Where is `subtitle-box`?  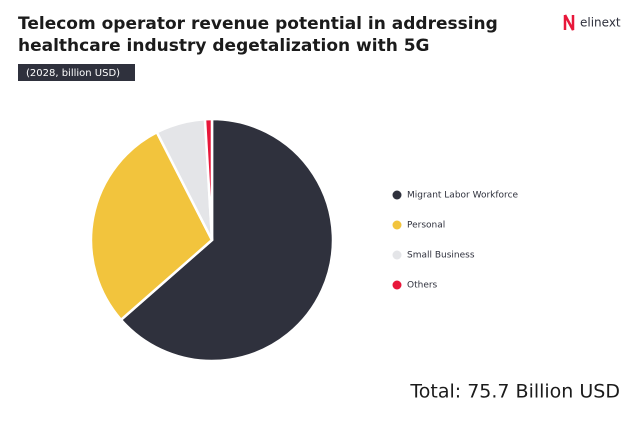
subtitle-box is located at coordinates (76, 72).